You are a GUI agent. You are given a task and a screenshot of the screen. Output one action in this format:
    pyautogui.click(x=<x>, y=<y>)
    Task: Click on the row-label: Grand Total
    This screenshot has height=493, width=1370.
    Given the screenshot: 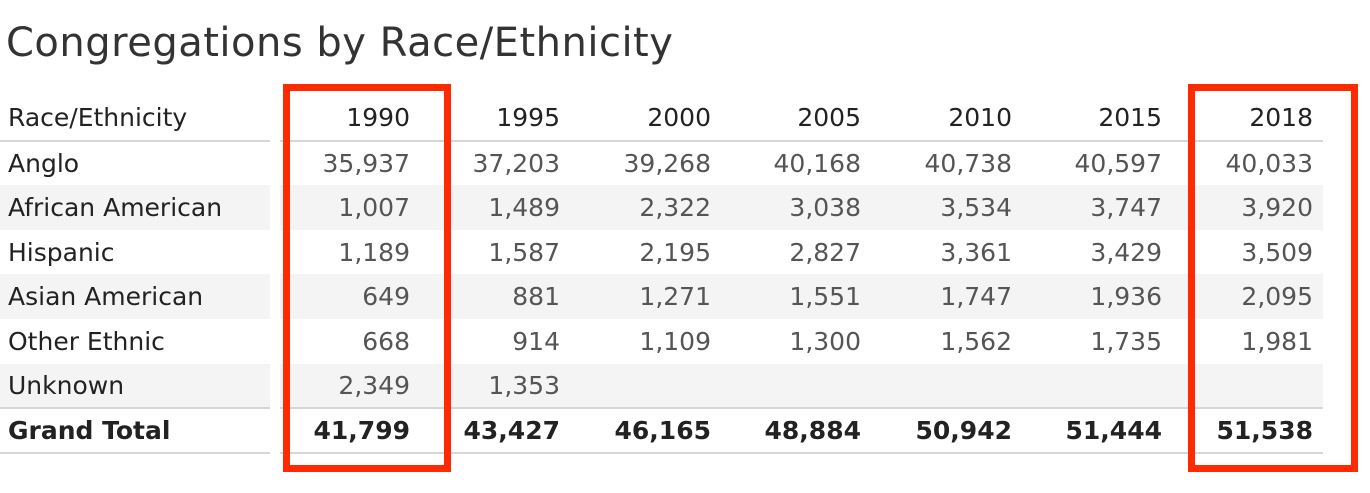 What is the action you would take?
    pyautogui.click(x=135, y=430)
    